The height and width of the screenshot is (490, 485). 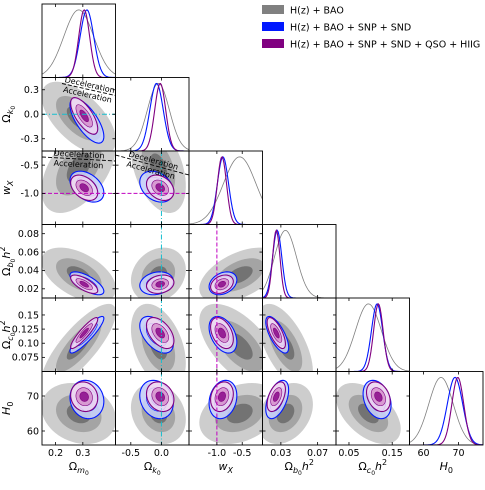 What do you see at coordinates (225, 408) in the screenshot?
I see `panel-H0-vs-wX` at bounding box center [225, 408].